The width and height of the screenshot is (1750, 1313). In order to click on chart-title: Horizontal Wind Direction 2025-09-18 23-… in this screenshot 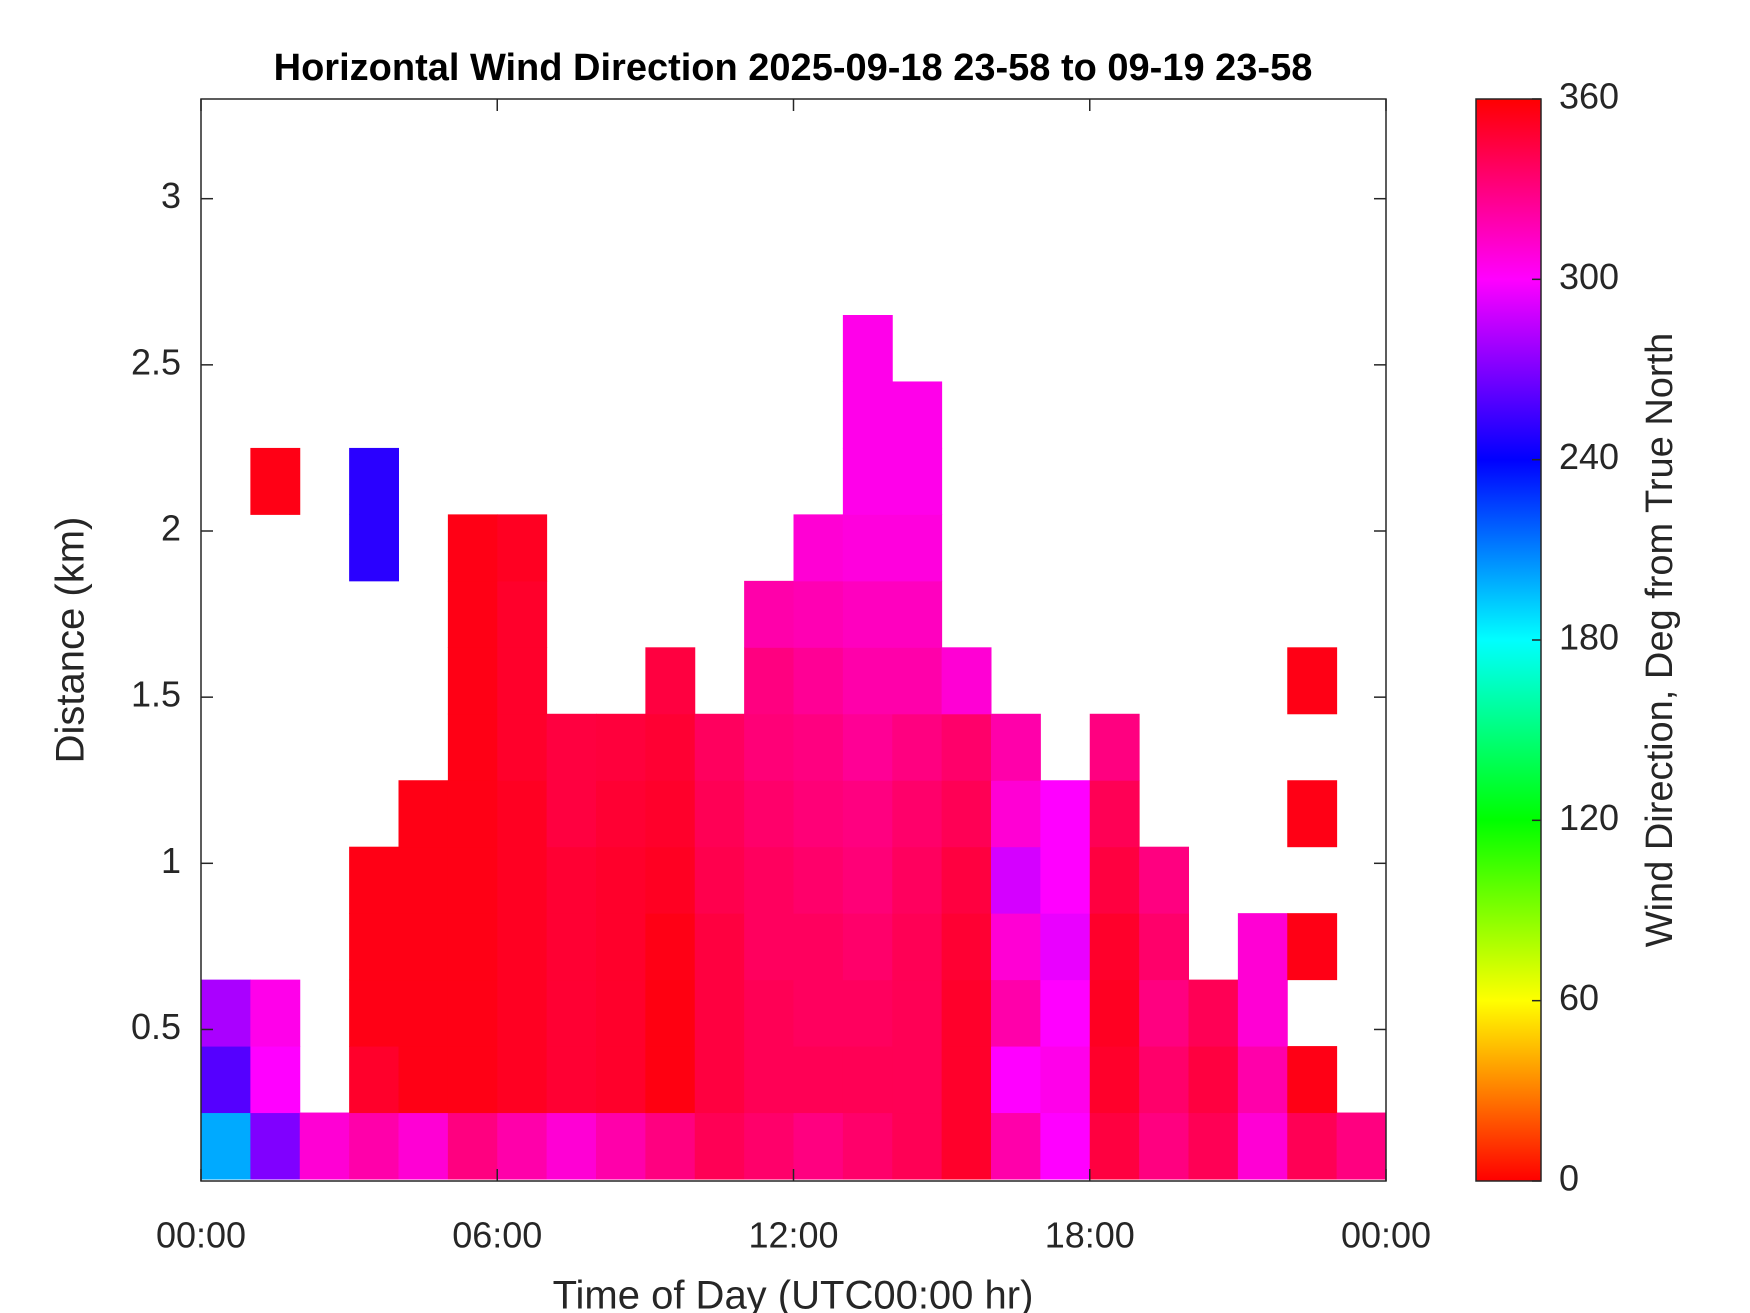, I will do `click(793, 68)`.